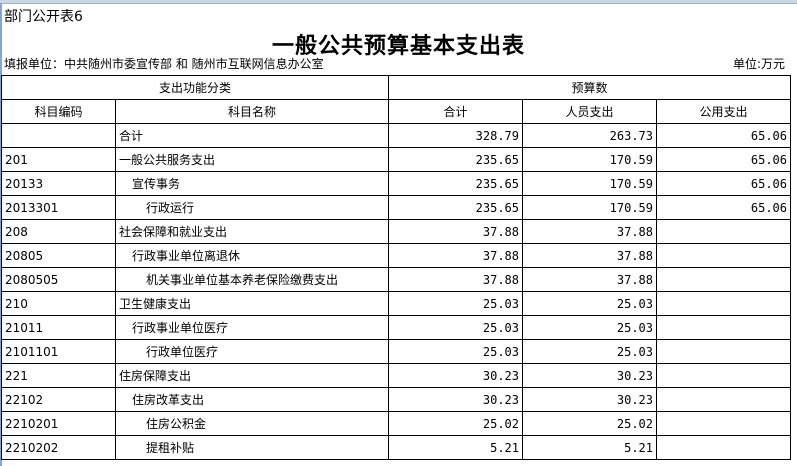 This screenshot has height=466, width=797. Describe the element at coordinates (252, 351) in the screenshot. I see `cell-name: 行政单位医疗` at that location.